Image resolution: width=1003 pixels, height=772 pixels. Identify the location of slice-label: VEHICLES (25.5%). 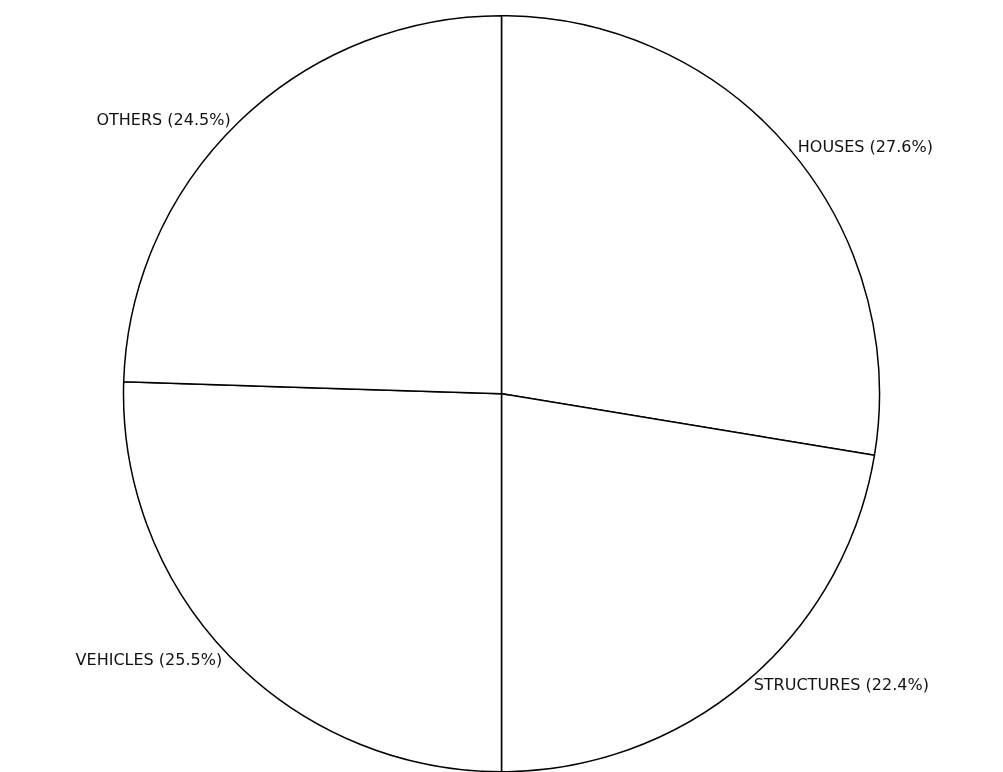
(149, 660).